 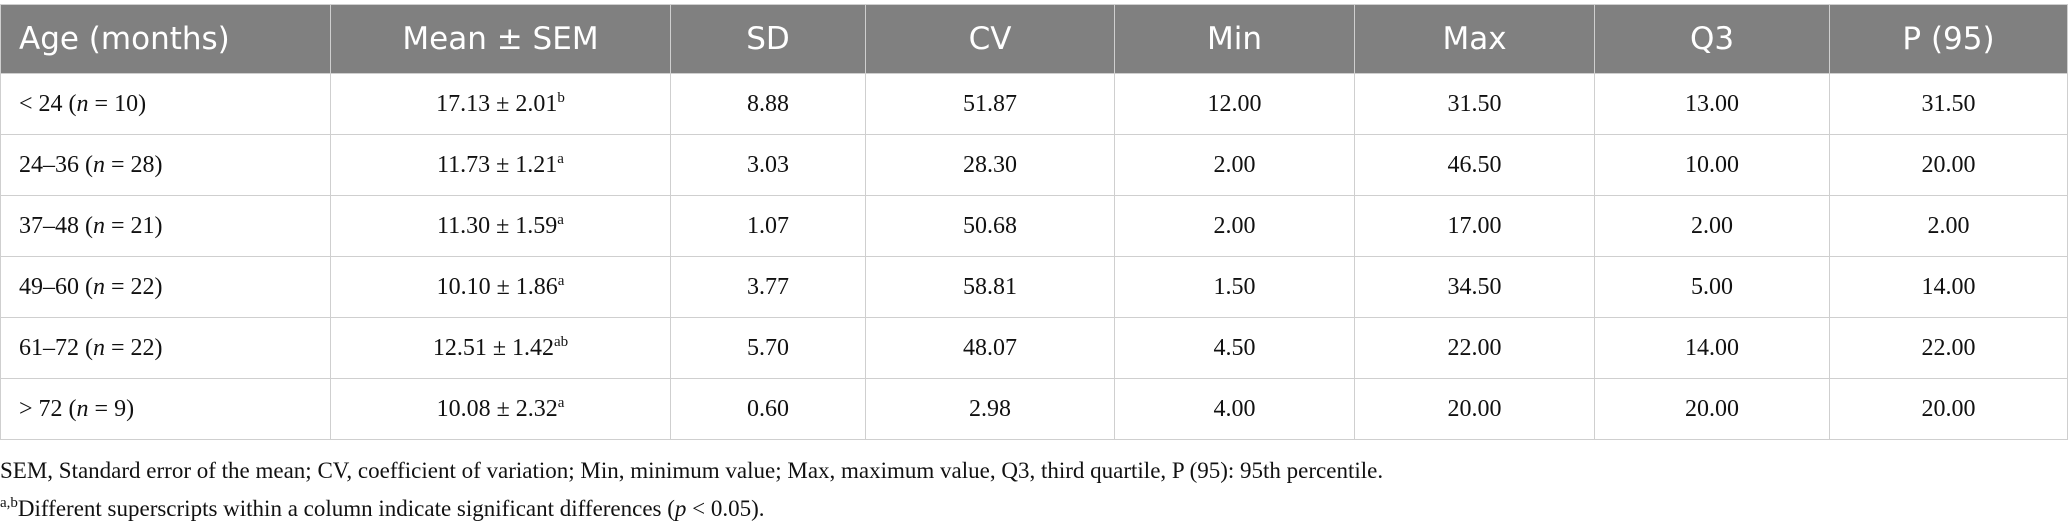 What do you see at coordinates (1234, 39) in the screenshot?
I see `header-cell: Min` at bounding box center [1234, 39].